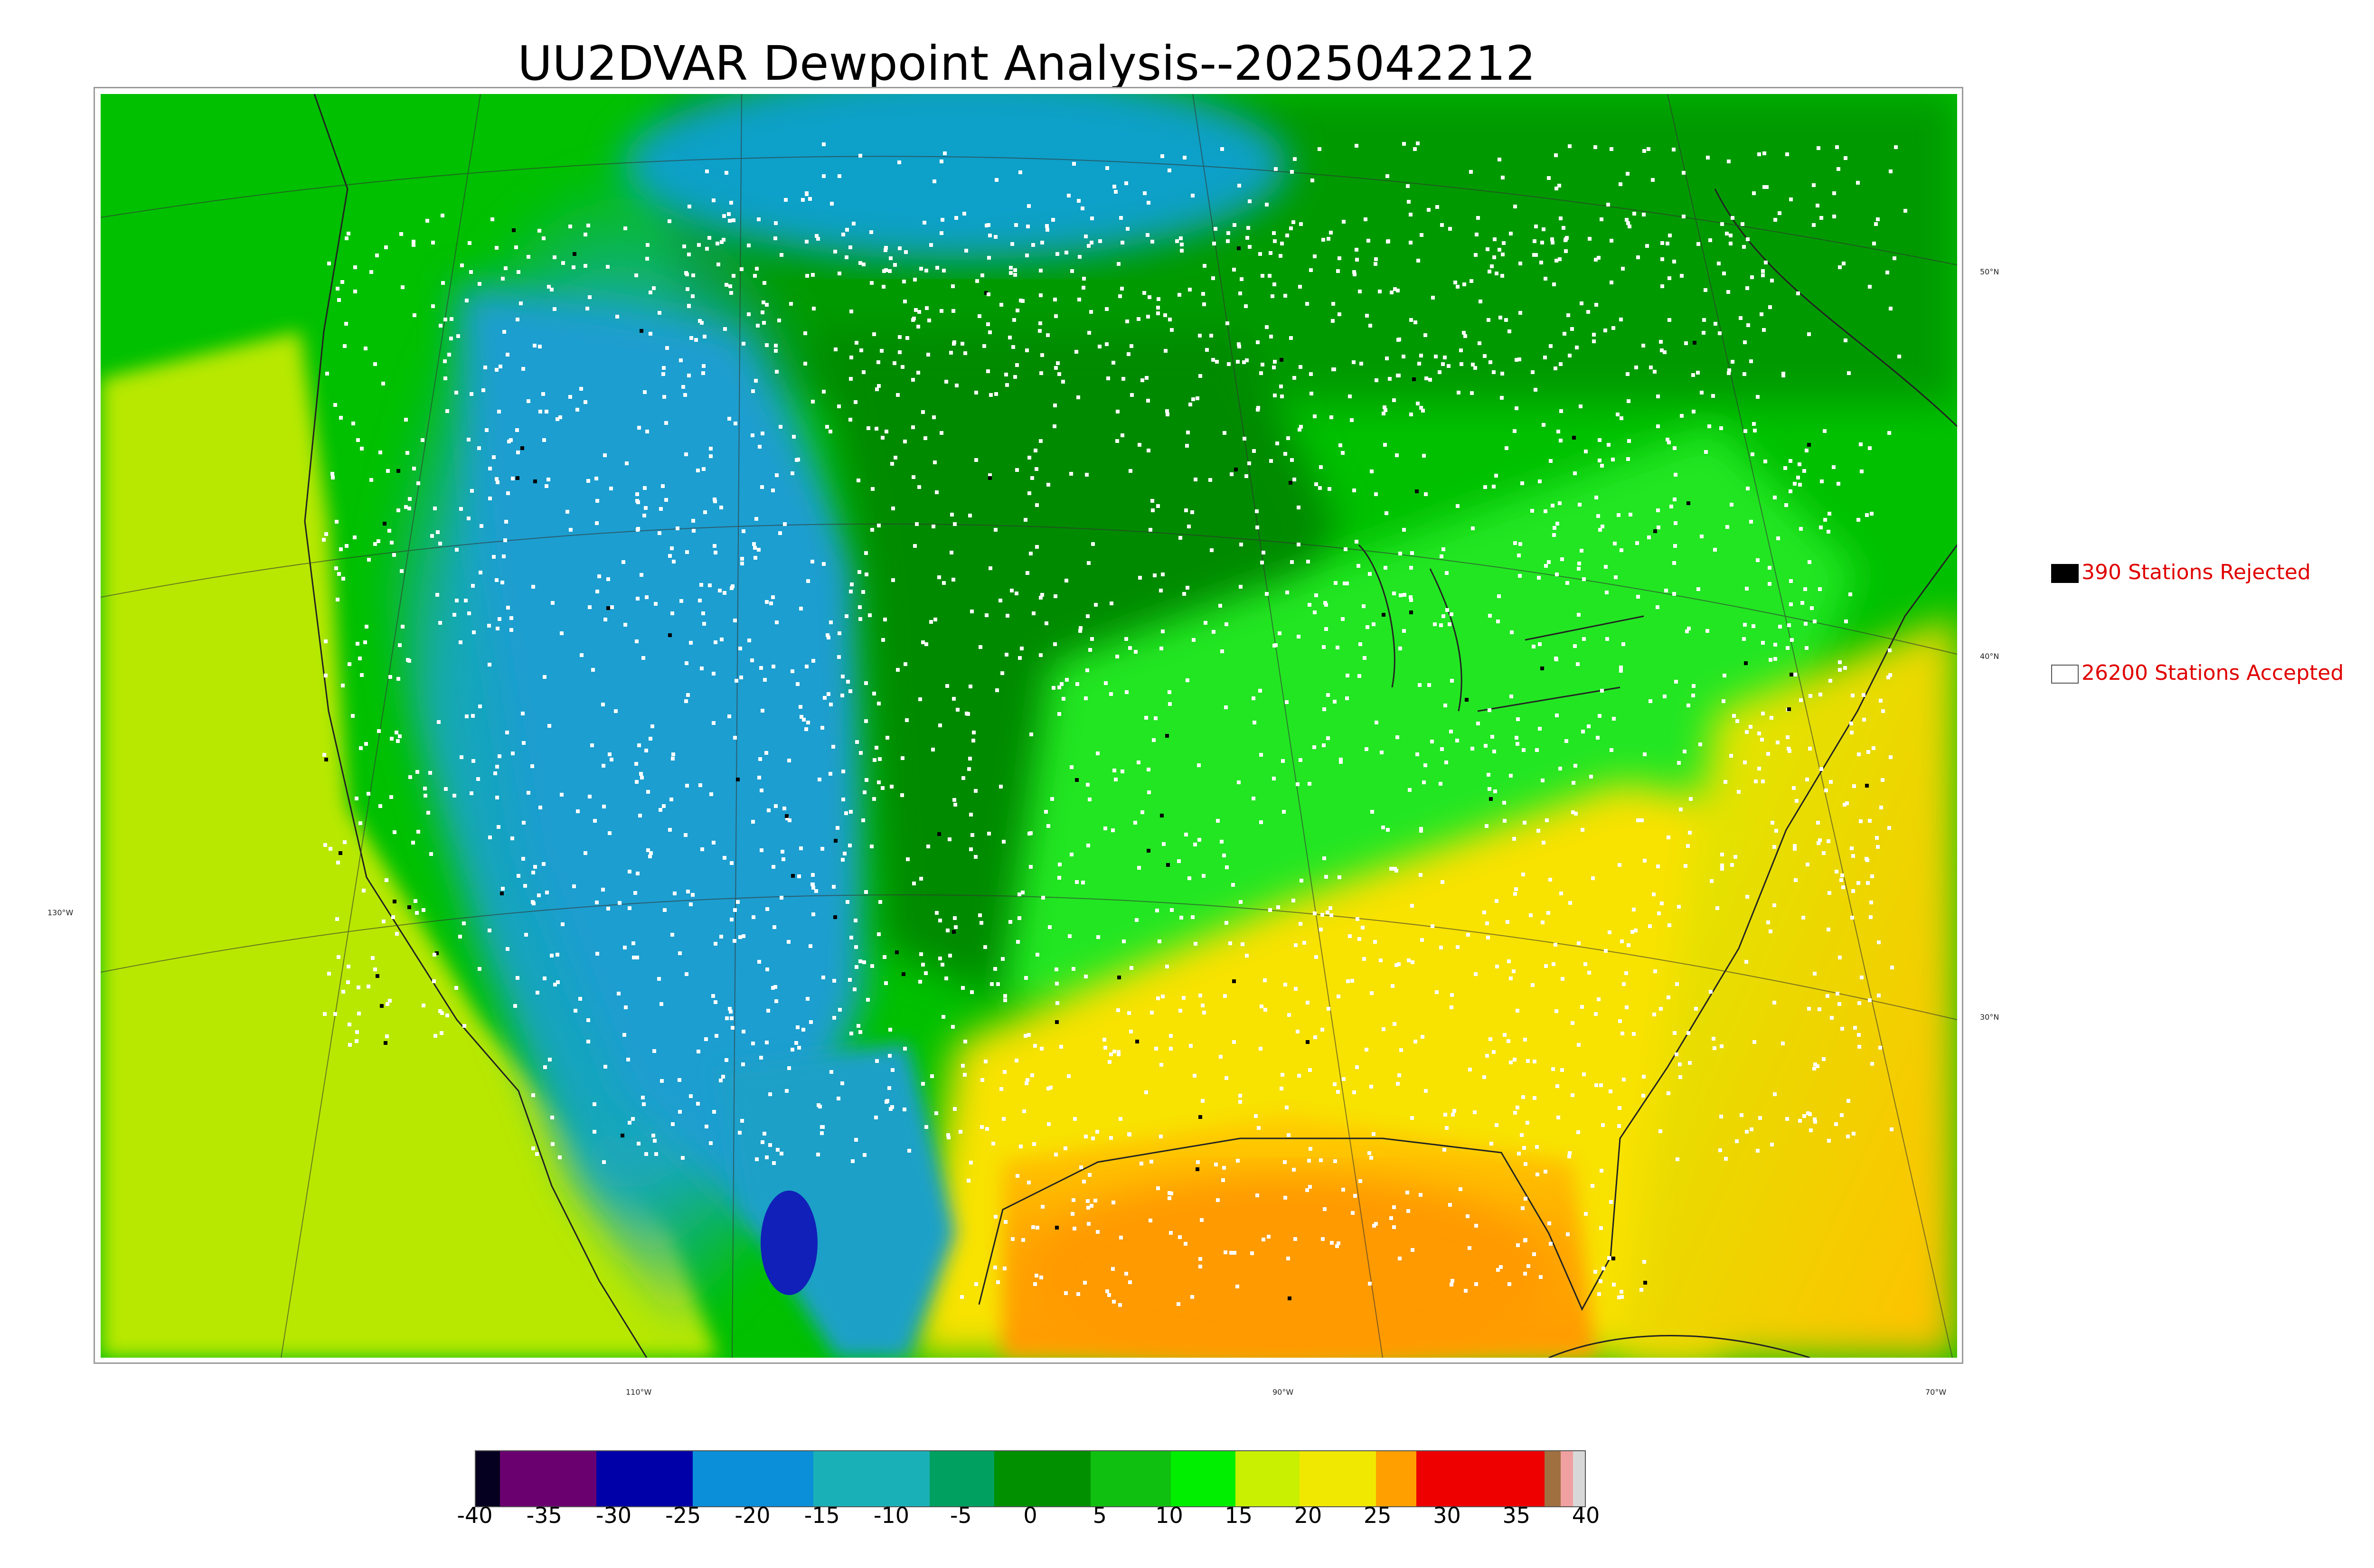 This screenshot has width=2374, height=1568. What do you see at coordinates (793, 876) in the screenshot?
I see `rejected-station-marker` at bounding box center [793, 876].